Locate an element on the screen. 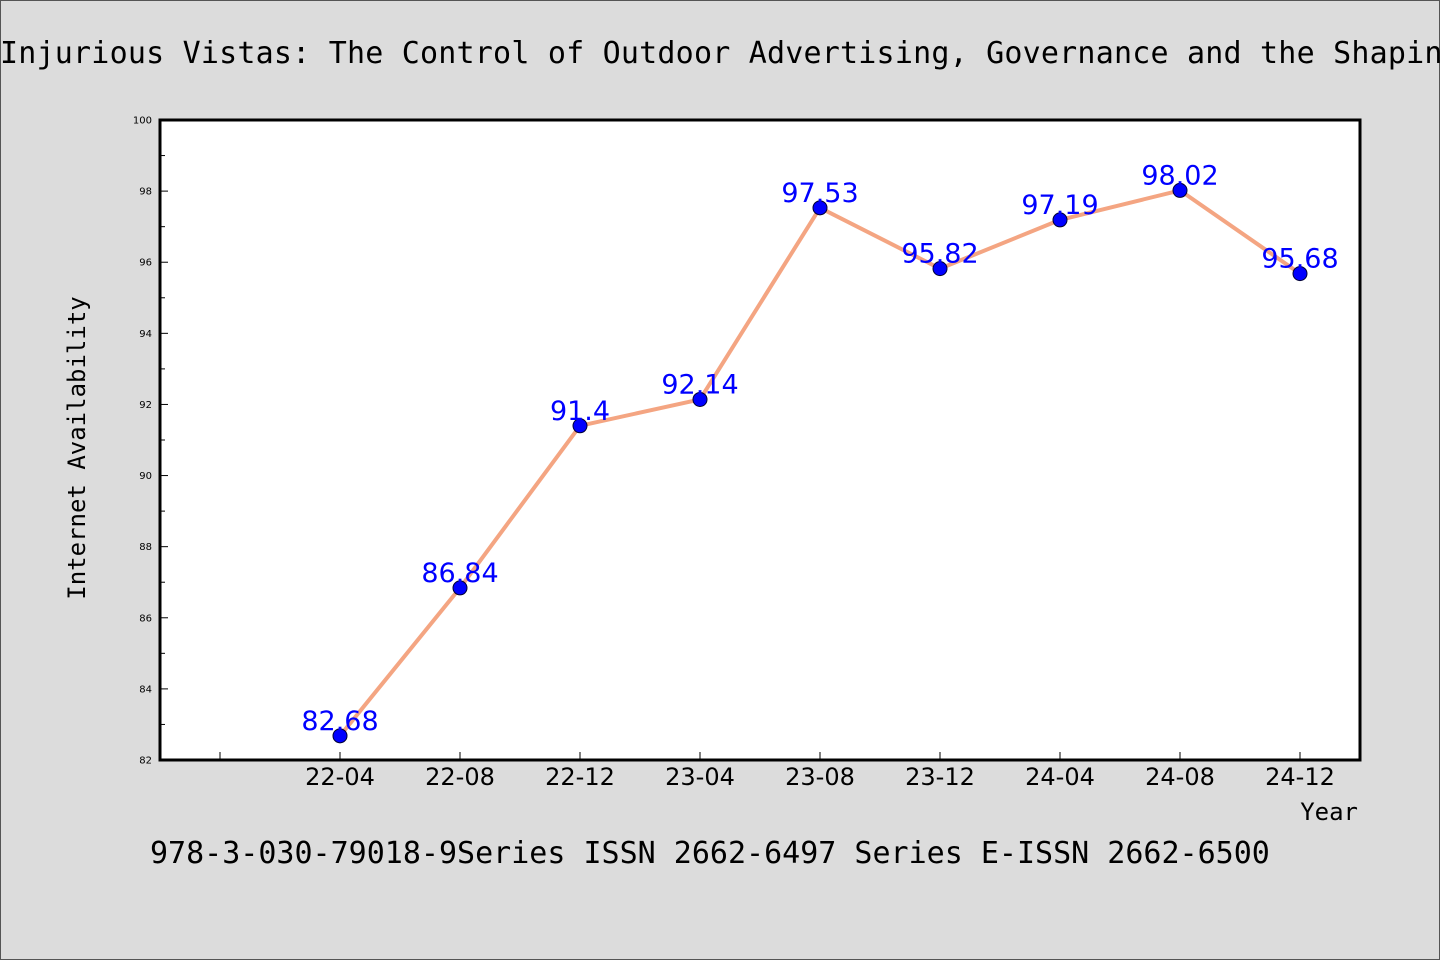 This screenshot has height=960, width=1440. data-label: 97.53 is located at coordinates (819, 193).